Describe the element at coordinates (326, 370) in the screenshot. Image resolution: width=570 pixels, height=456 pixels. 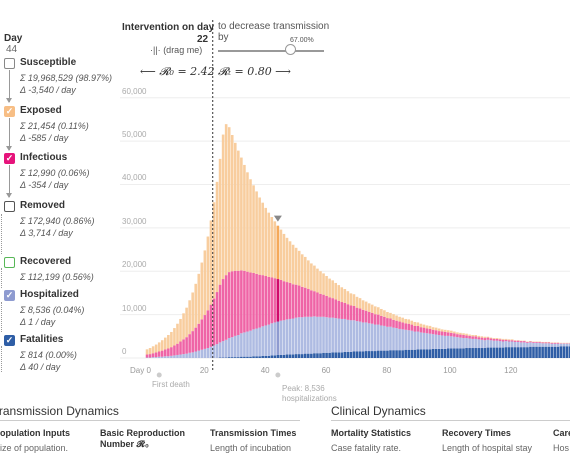
I see `x-tick-label: 60` at that location.